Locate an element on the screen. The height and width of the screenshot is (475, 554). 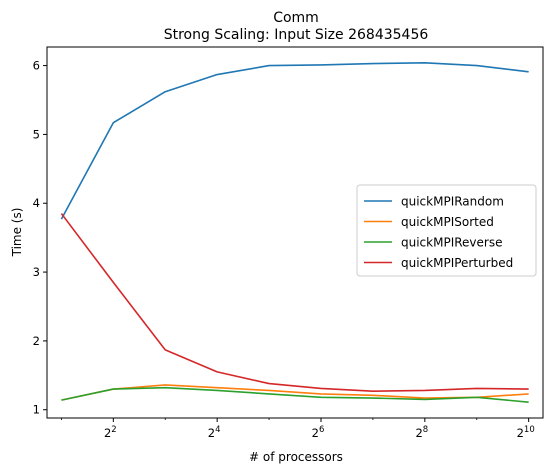
x-tick-label: 22 is located at coordinates (110, 432).